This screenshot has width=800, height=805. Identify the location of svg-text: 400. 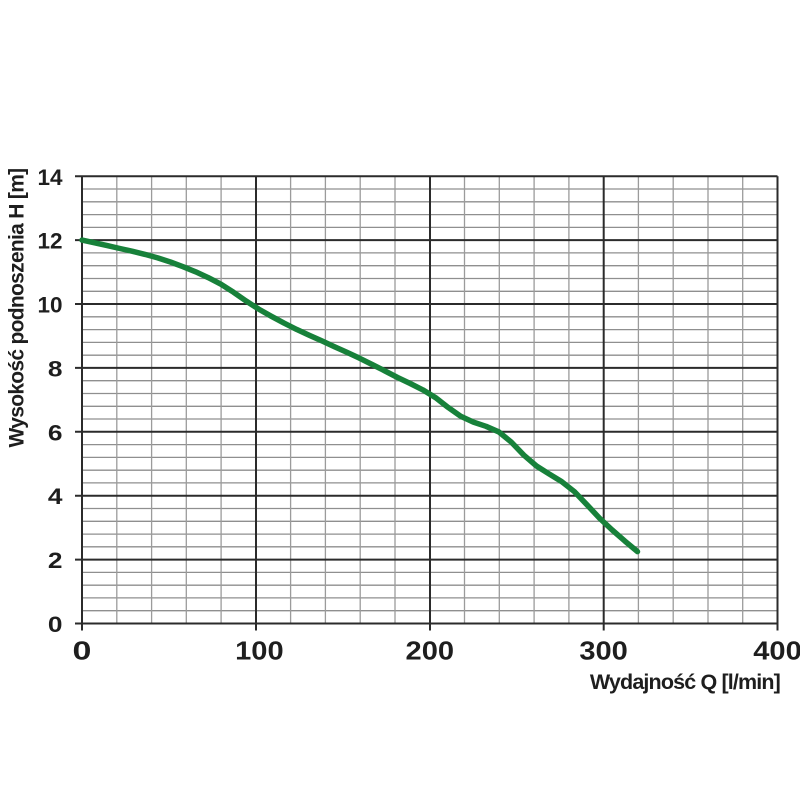
(776, 651).